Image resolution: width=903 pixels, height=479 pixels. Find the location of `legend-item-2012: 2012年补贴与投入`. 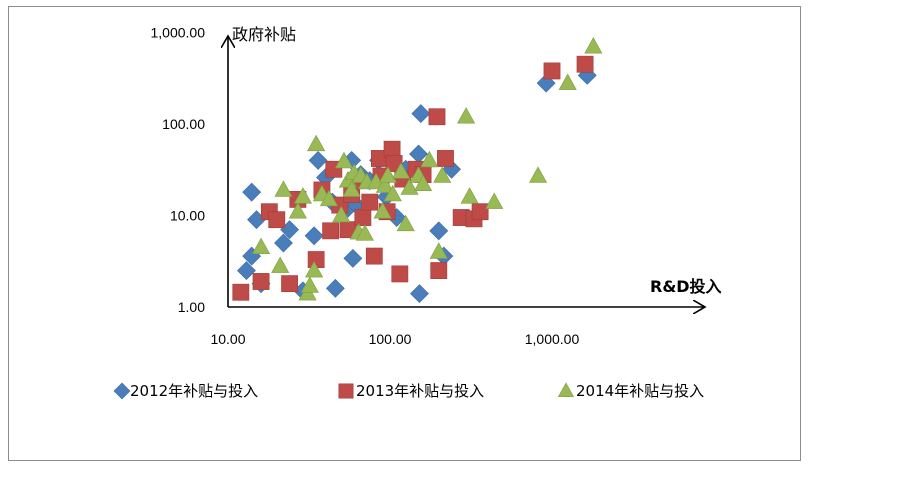

legend-item-2012: 2012年补贴与投入 is located at coordinates (185, 391).